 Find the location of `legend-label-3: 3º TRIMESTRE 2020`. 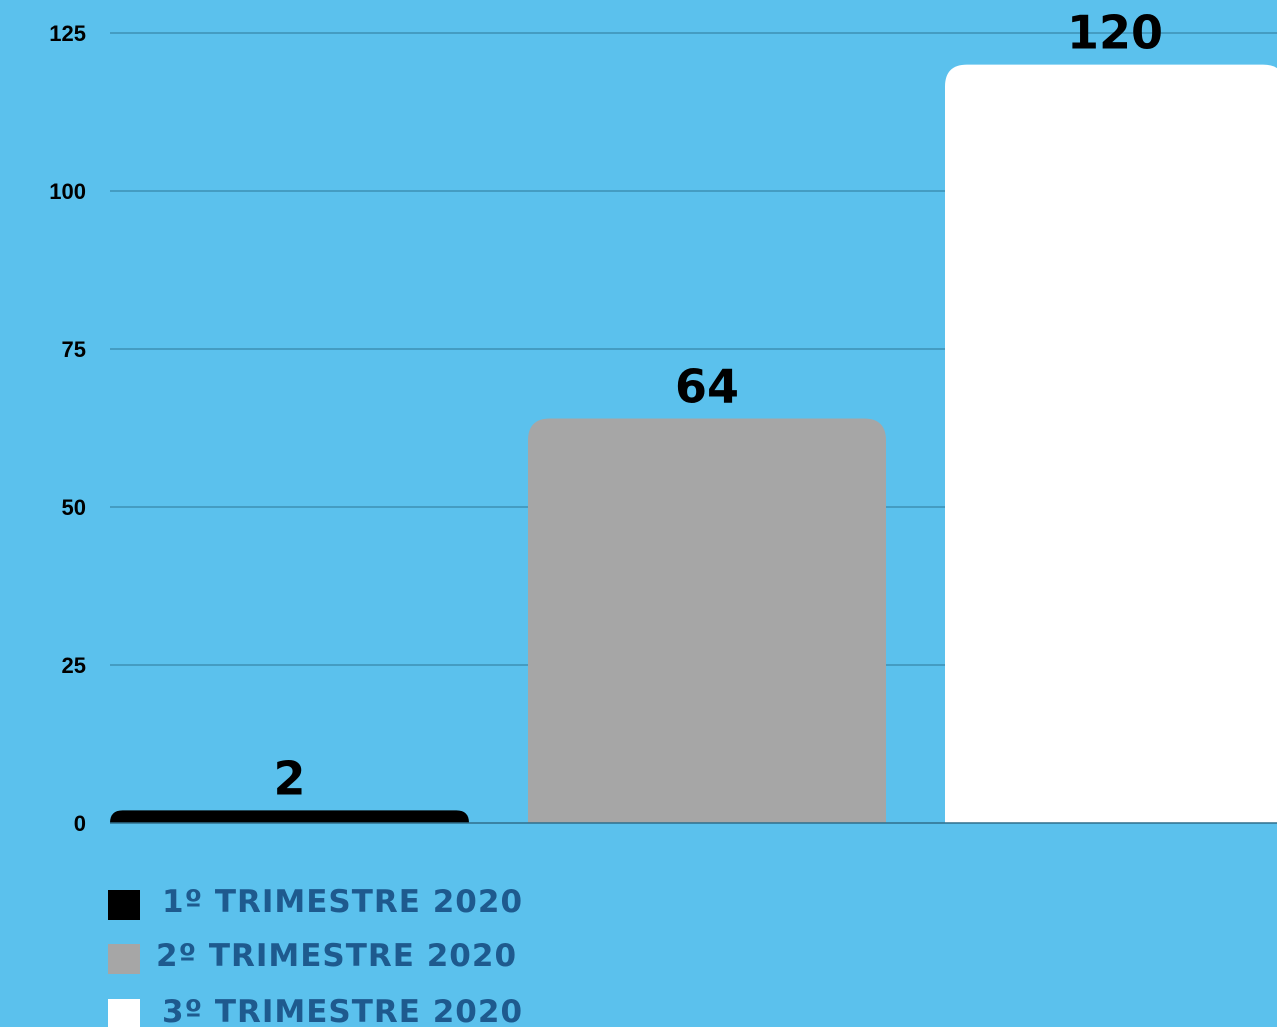

legend-label-3: 3º TRIMESTRE 2020 is located at coordinates (342, 1010).